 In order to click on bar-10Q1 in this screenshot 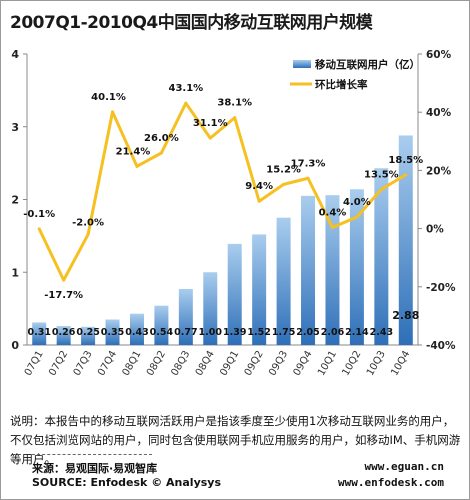, I will do `click(332, 270)`.